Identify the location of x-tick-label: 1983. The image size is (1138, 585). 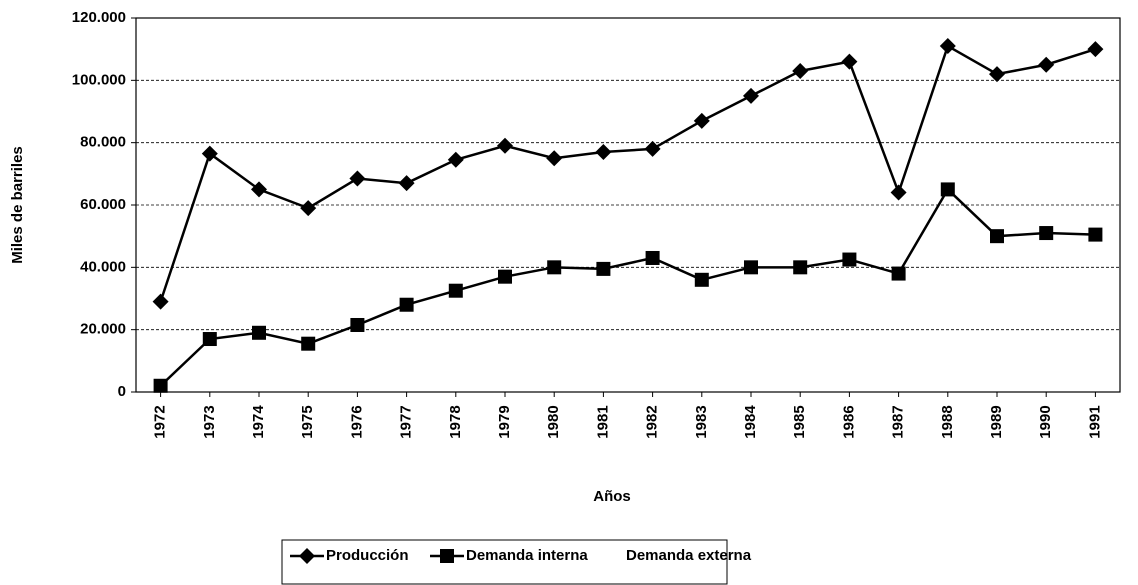
(701, 421).